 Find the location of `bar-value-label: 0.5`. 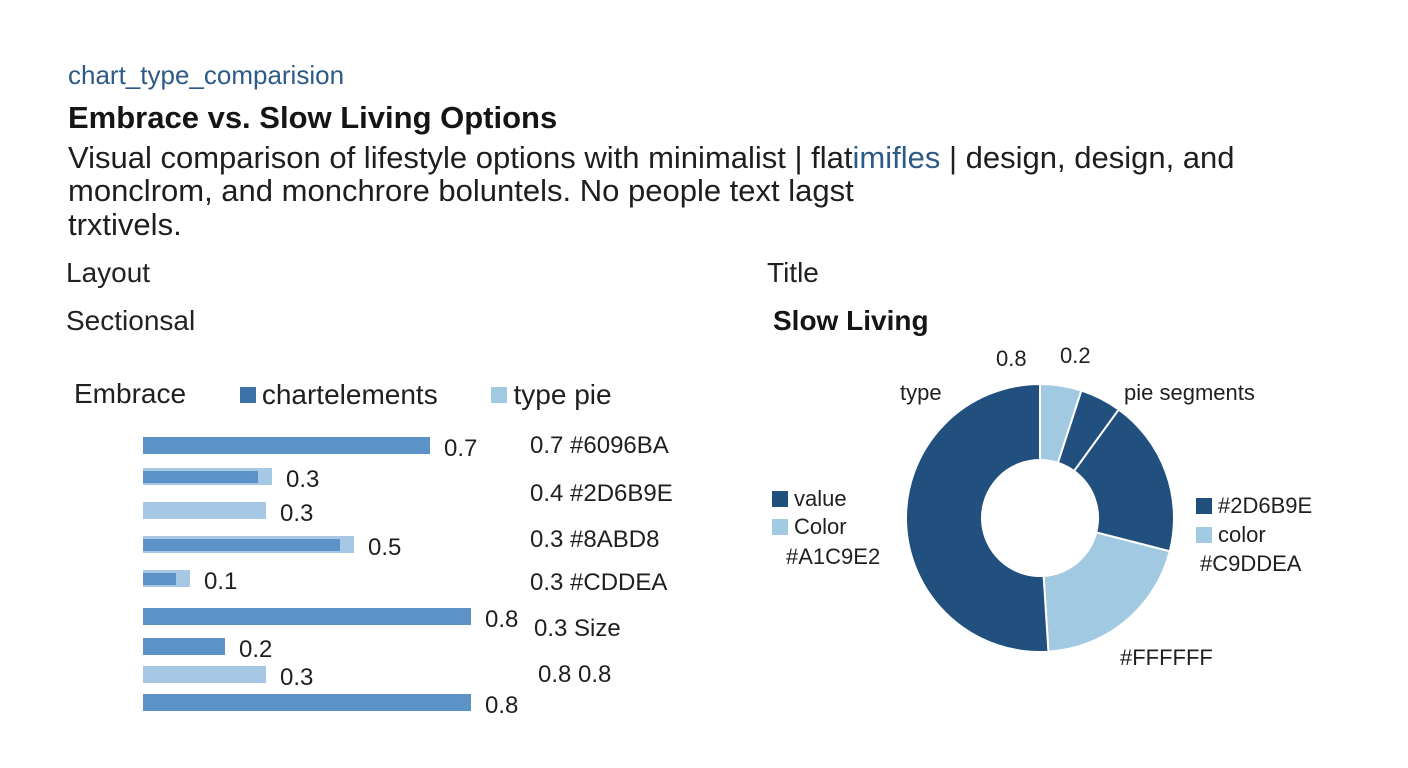

bar-value-label: 0.5 is located at coordinates (384, 547).